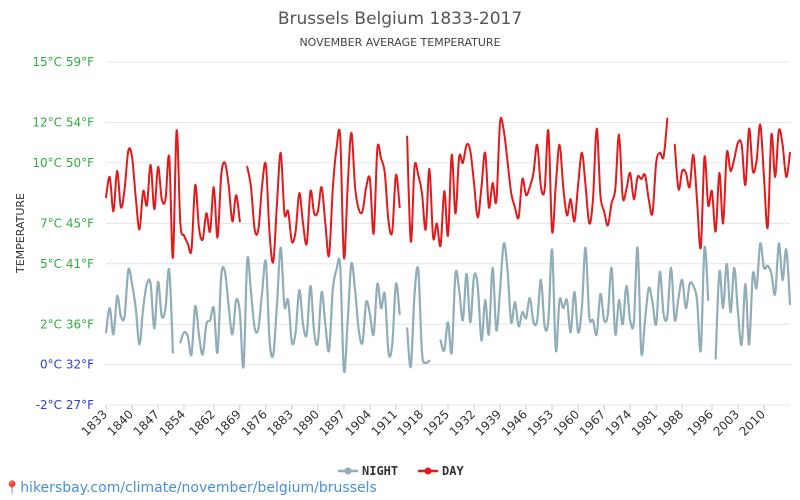 The height and width of the screenshot is (500, 800). Describe the element at coordinates (488, 422) in the screenshot. I see `x-tick-label: 1939` at that location.